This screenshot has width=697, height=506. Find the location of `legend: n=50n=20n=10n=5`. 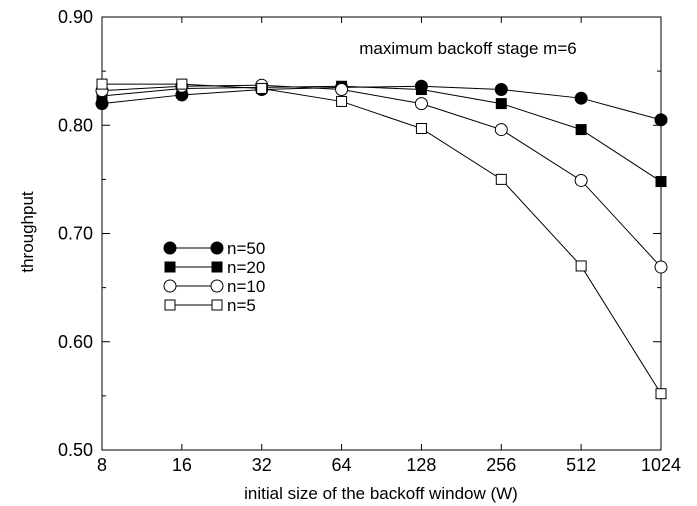

legend: n=50n=20n=10n=5 is located at coordinates (214, 277).